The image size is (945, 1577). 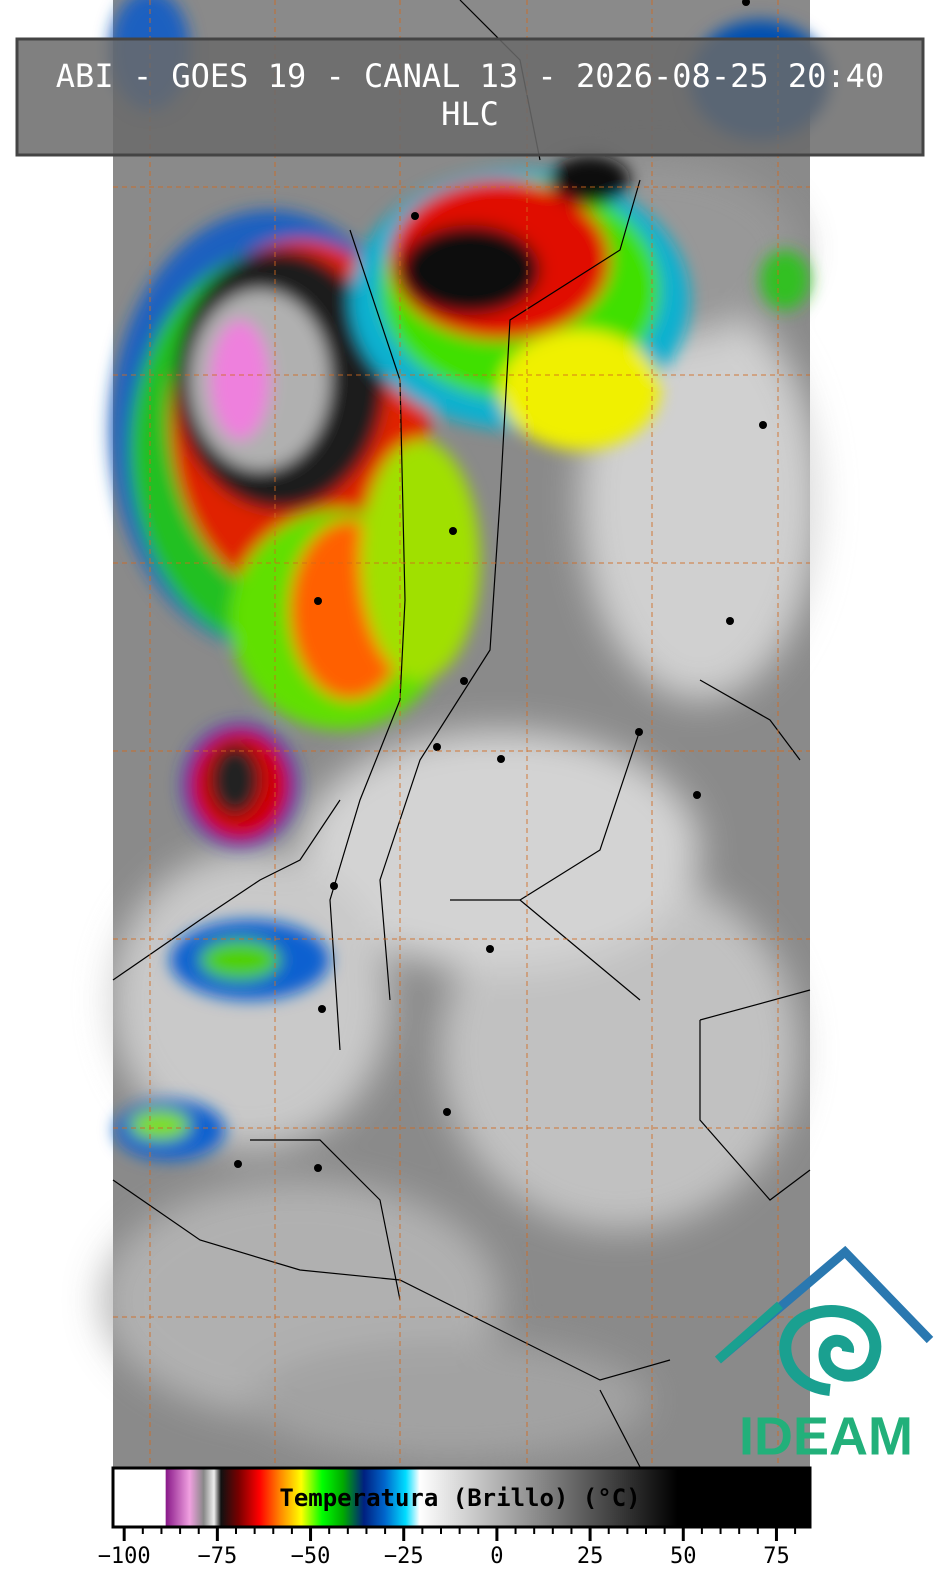 I want to click on tick-label: 0, so click(x=496, y=1556).